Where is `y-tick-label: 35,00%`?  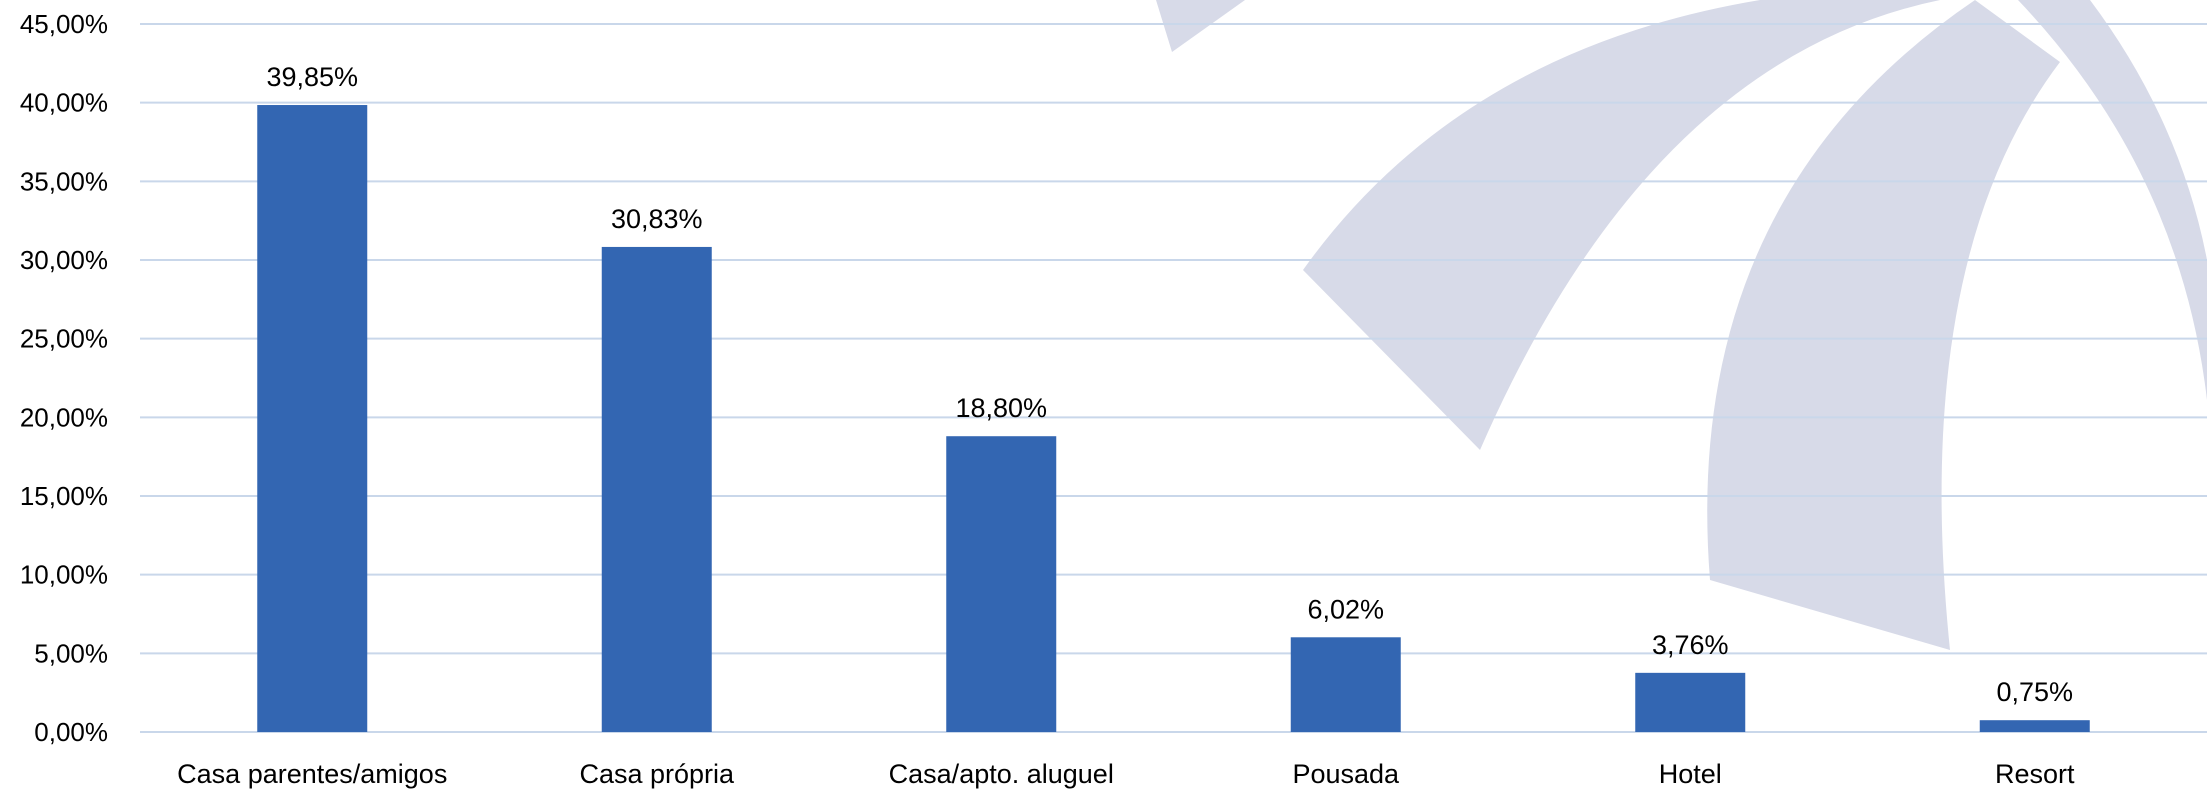 y-tick-label: 35,00% is located at coordinates (64, 181).